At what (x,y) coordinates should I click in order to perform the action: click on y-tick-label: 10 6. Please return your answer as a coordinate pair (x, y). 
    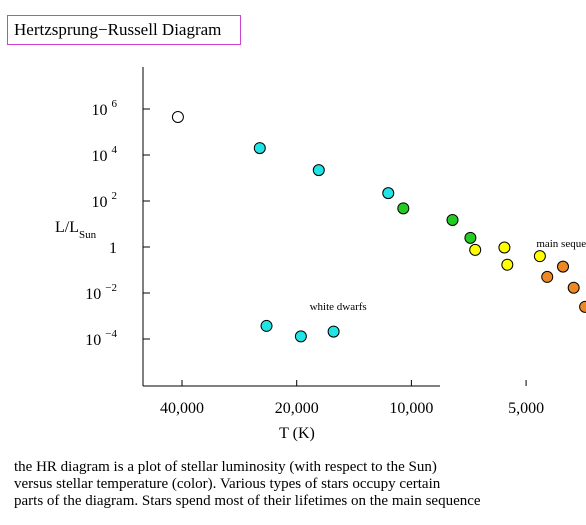
    Looking at the image, I should click on (105, 108).